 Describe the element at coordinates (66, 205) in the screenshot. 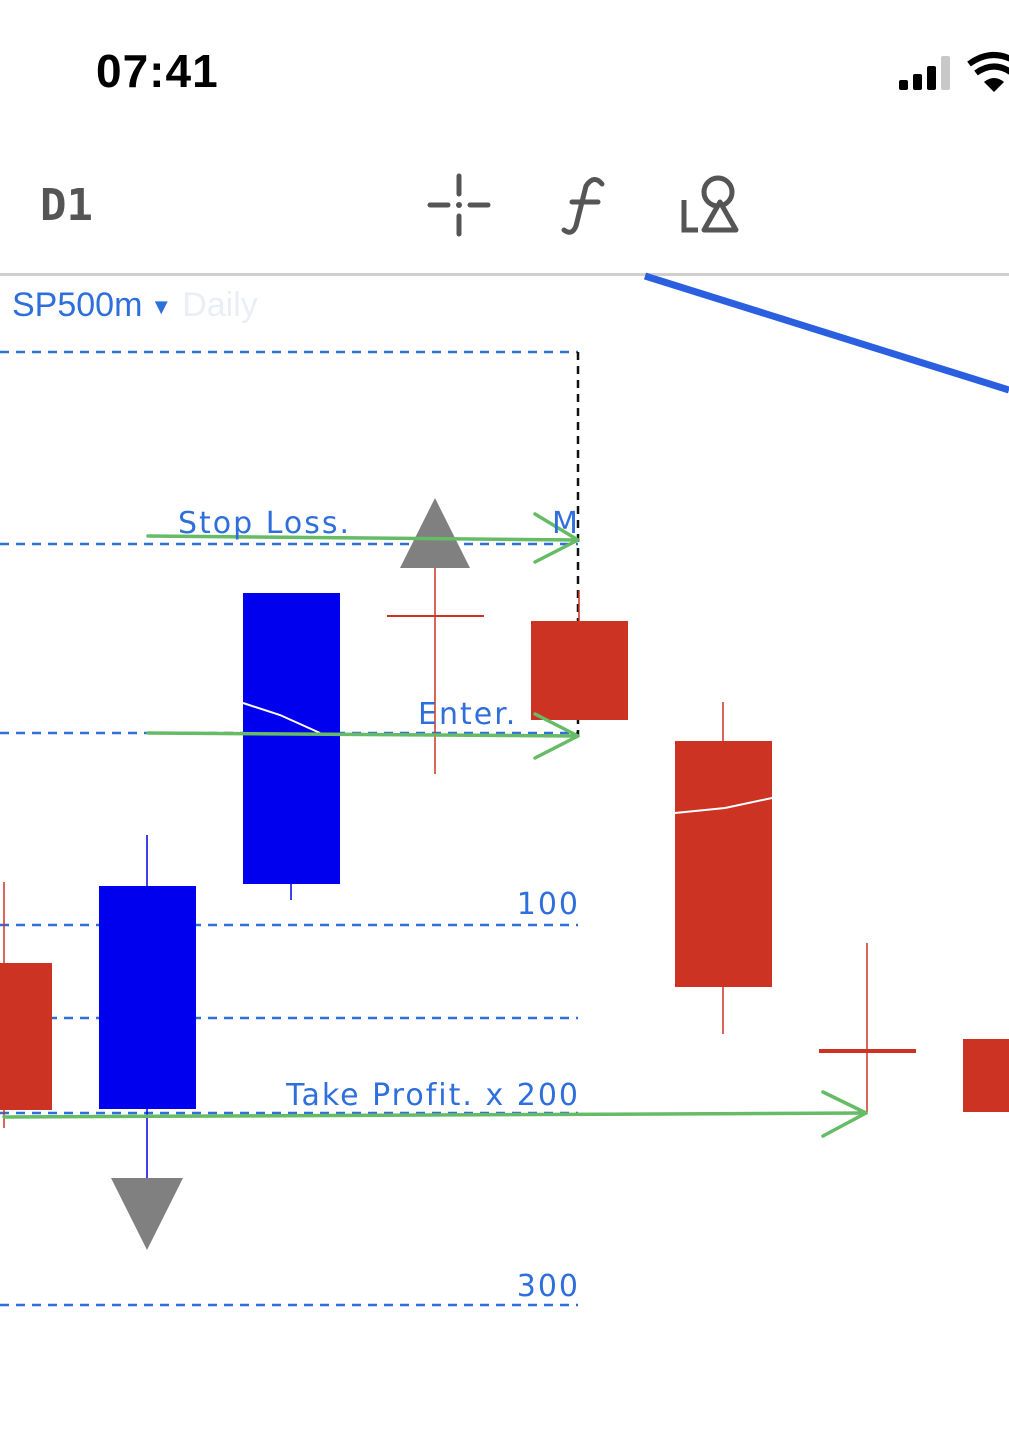

I see `timeframe-button: D1` at that location.